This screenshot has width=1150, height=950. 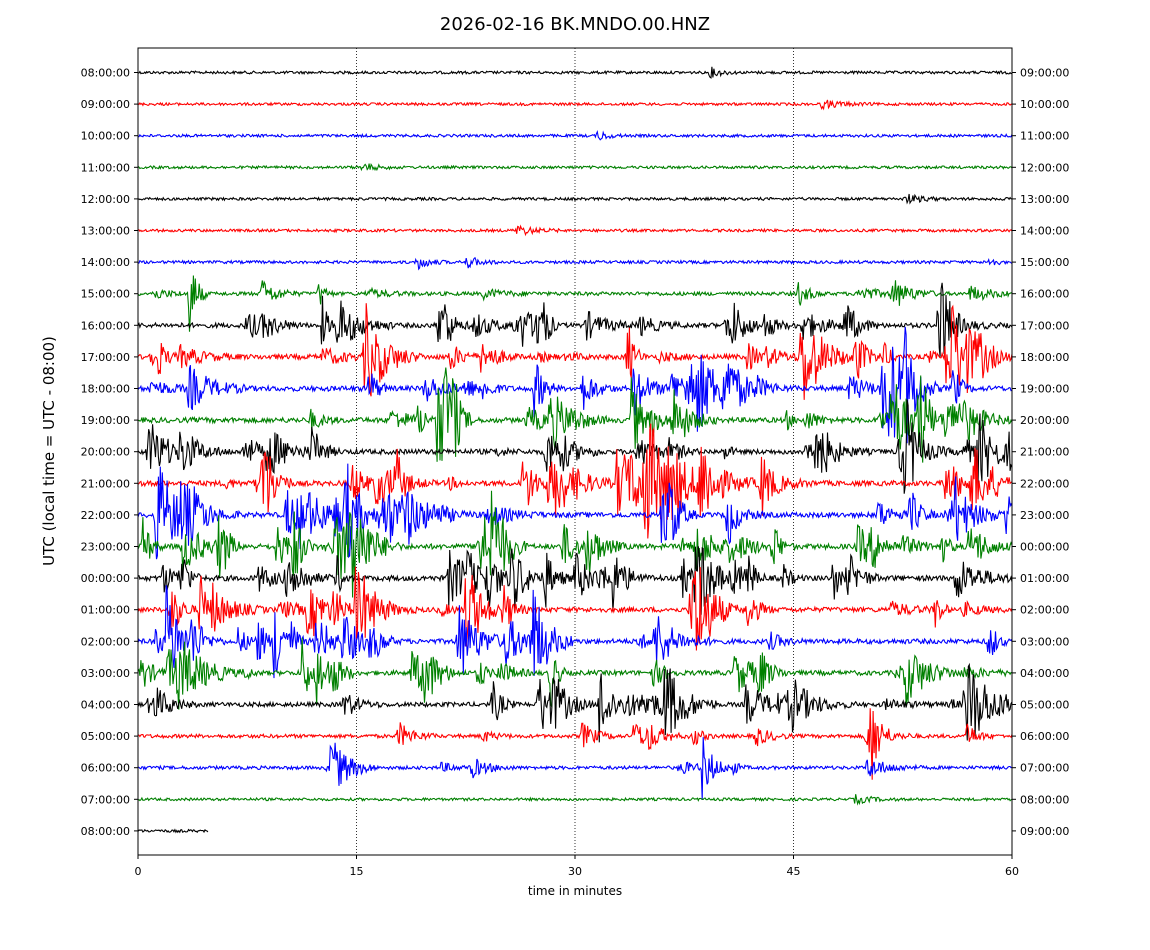 What do you see at coordinates (105, 262) in the screenshot?
I see `y-tick-label-left: 14:00:00` at bounding box center [105, 262].